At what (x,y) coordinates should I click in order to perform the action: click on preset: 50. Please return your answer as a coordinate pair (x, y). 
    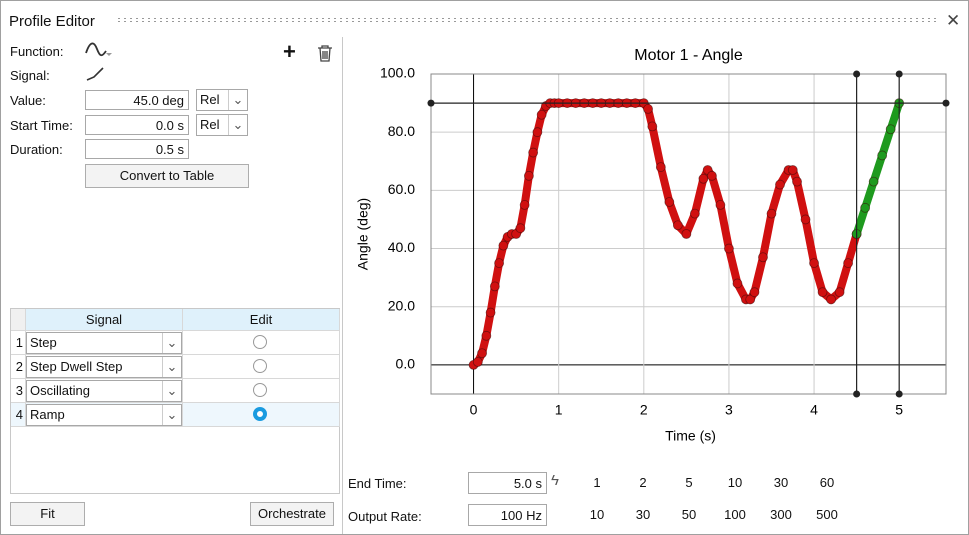
    Looking at the image, I should click on (689, 514).